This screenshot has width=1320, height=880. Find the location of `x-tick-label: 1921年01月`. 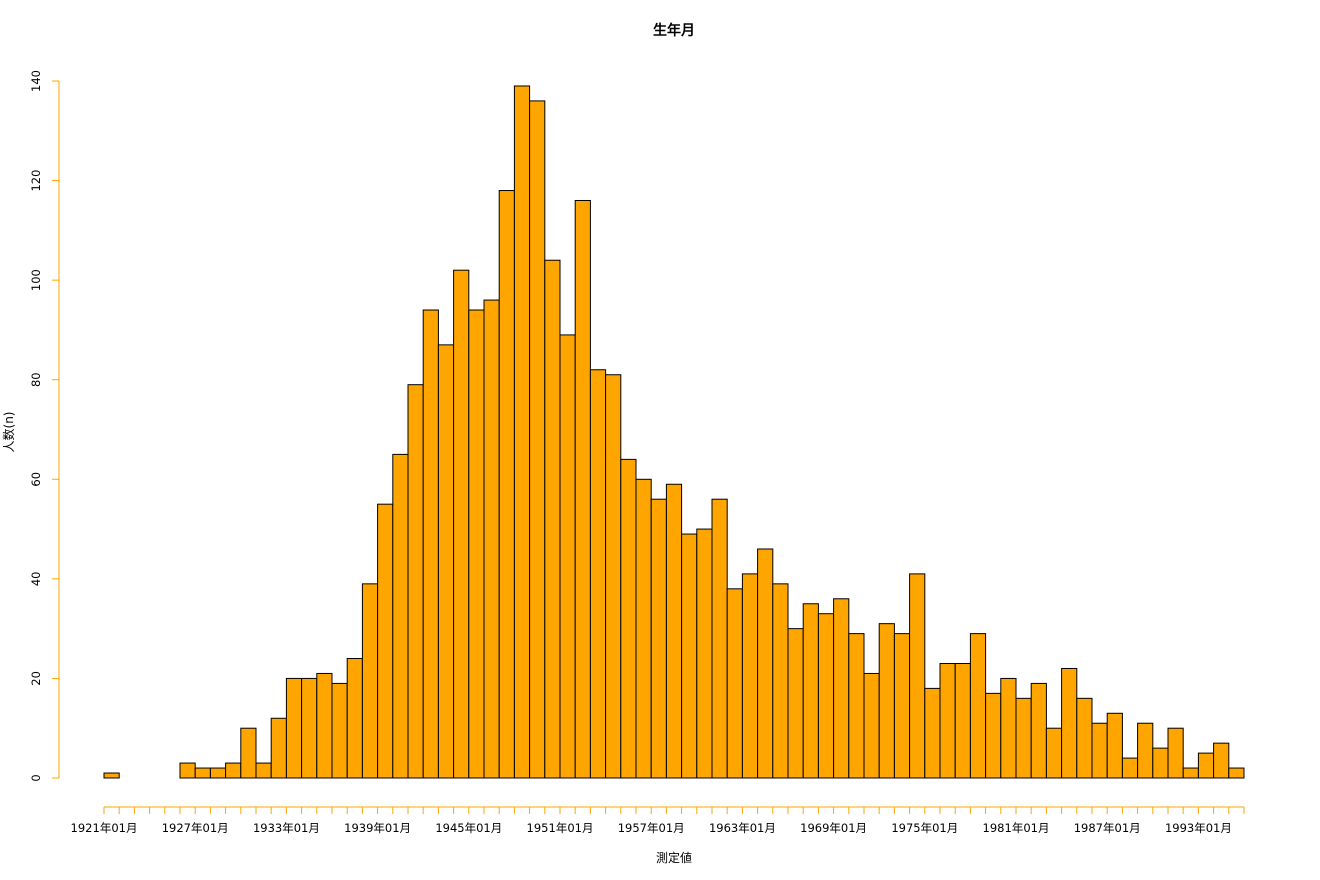

x-tick-label: 1921年01月 is located at coordinates (104, 828).